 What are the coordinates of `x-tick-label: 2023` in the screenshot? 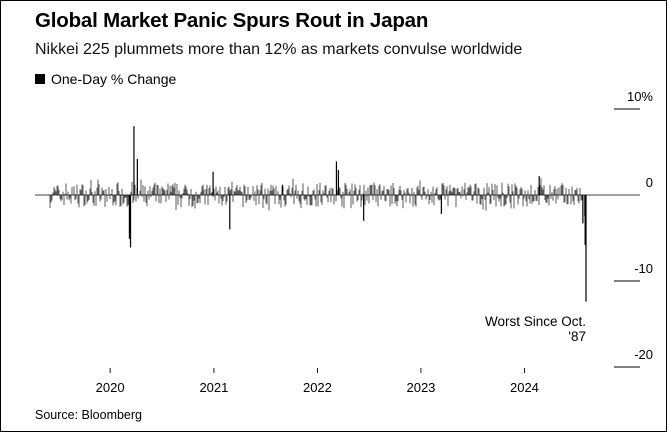 It's located at (420, 387).